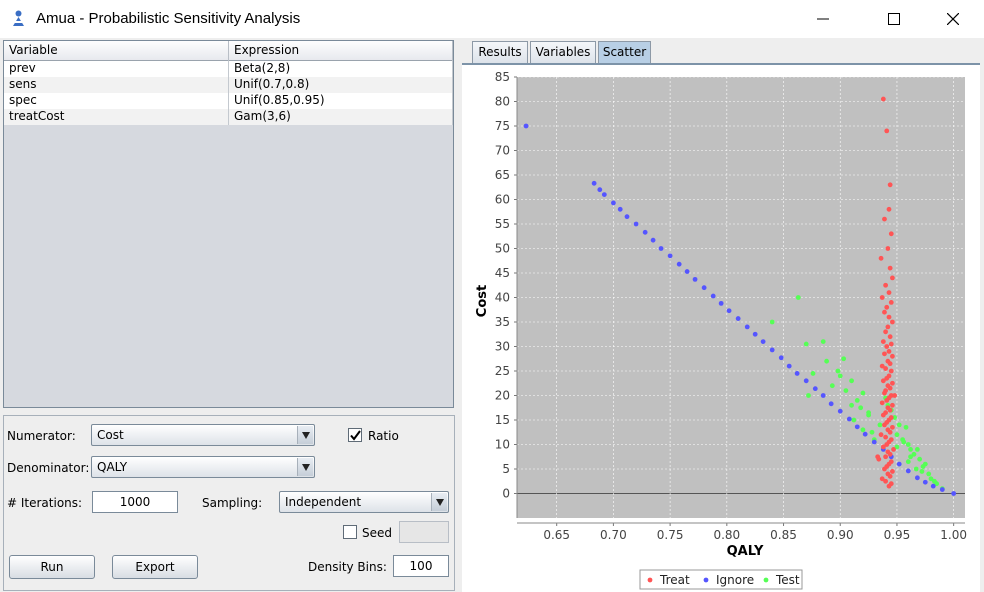  Describe the element at coordinates (502, 420) in the screenshot. I see `y-tick-label: 15` at that location.